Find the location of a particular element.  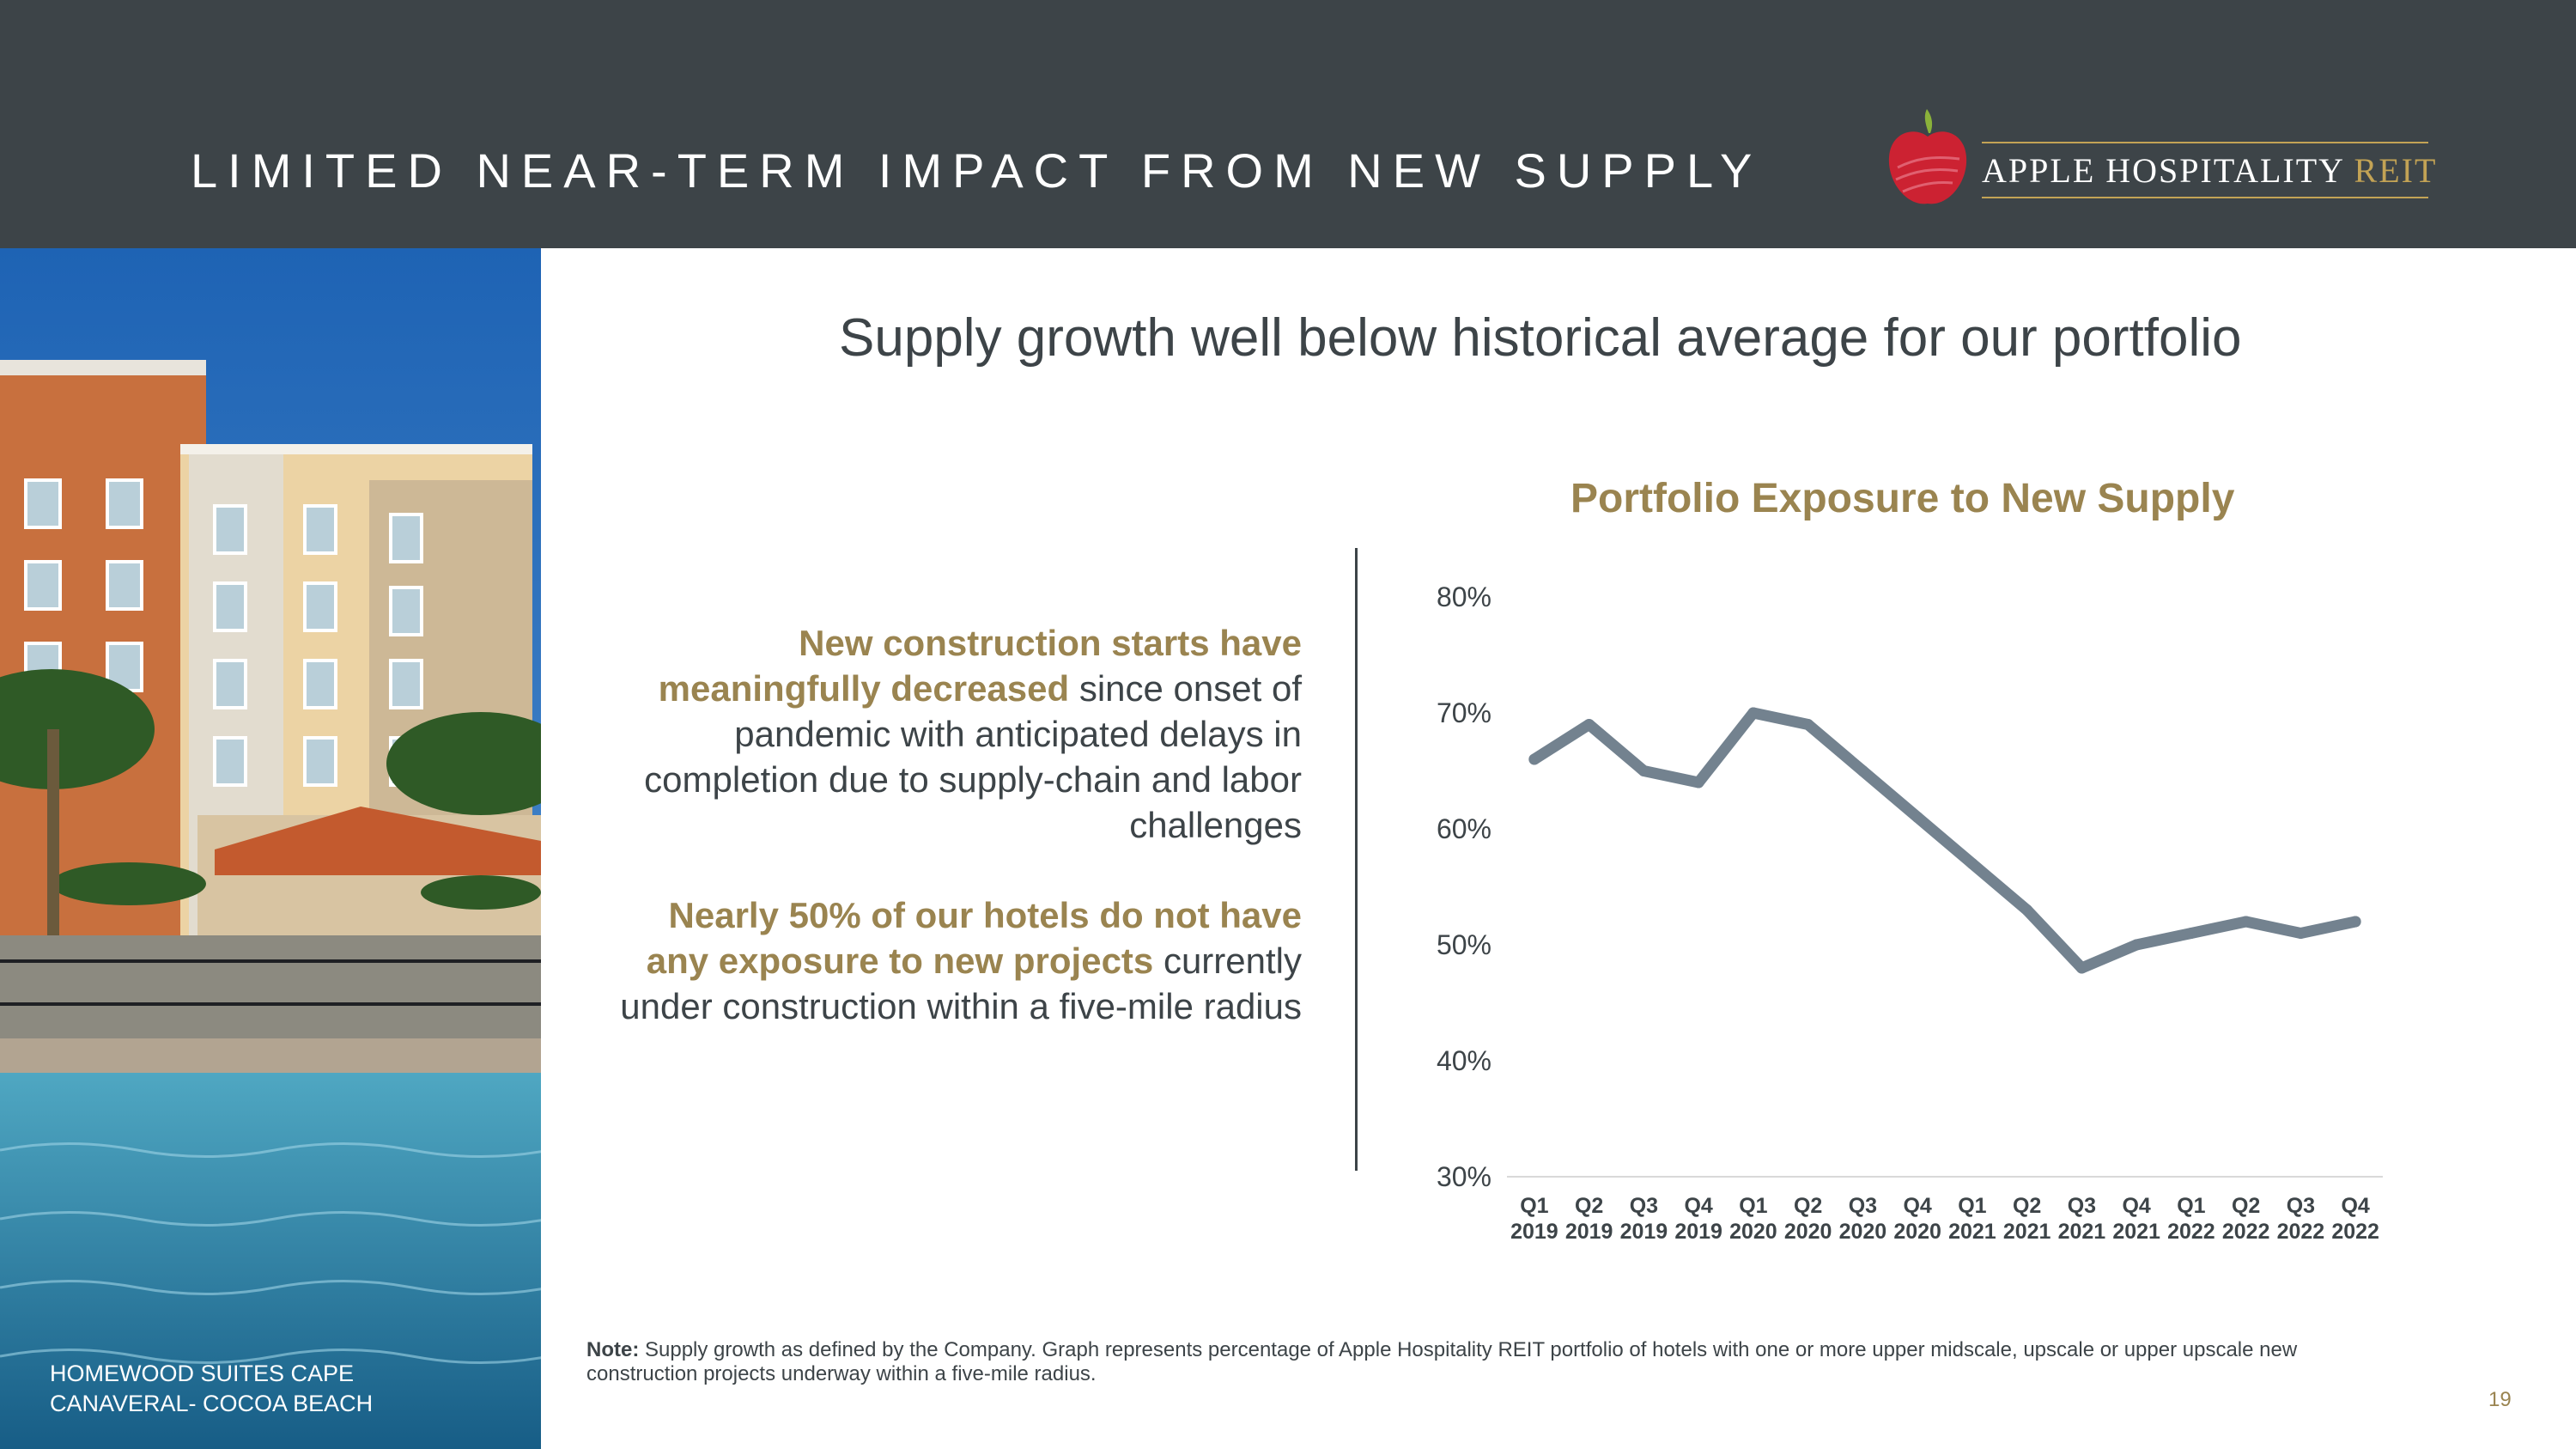

chart-title: Portfolio Exposure to New Supply is located at coordinates (1903, 498).